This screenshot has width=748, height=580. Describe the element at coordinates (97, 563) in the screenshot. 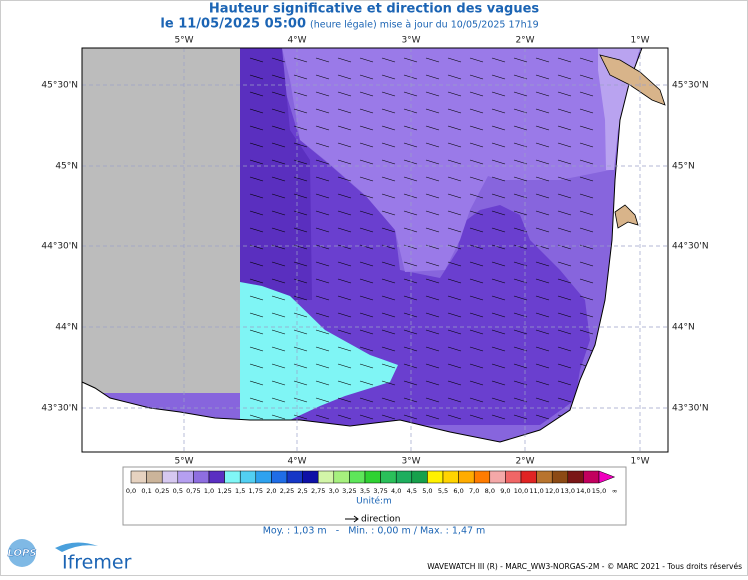

I see `ifremer-text: Ifremer` at that location.